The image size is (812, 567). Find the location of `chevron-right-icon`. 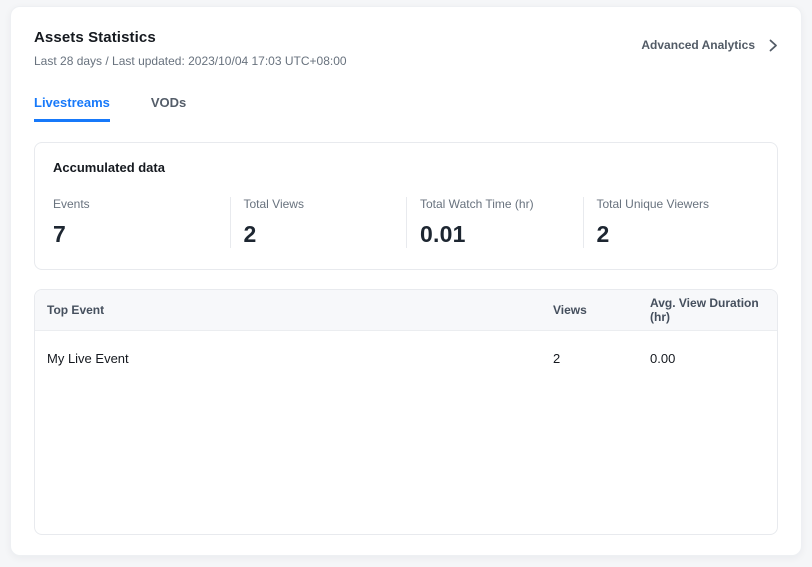

chevron-right-icon is located at coordinates (773, 45).